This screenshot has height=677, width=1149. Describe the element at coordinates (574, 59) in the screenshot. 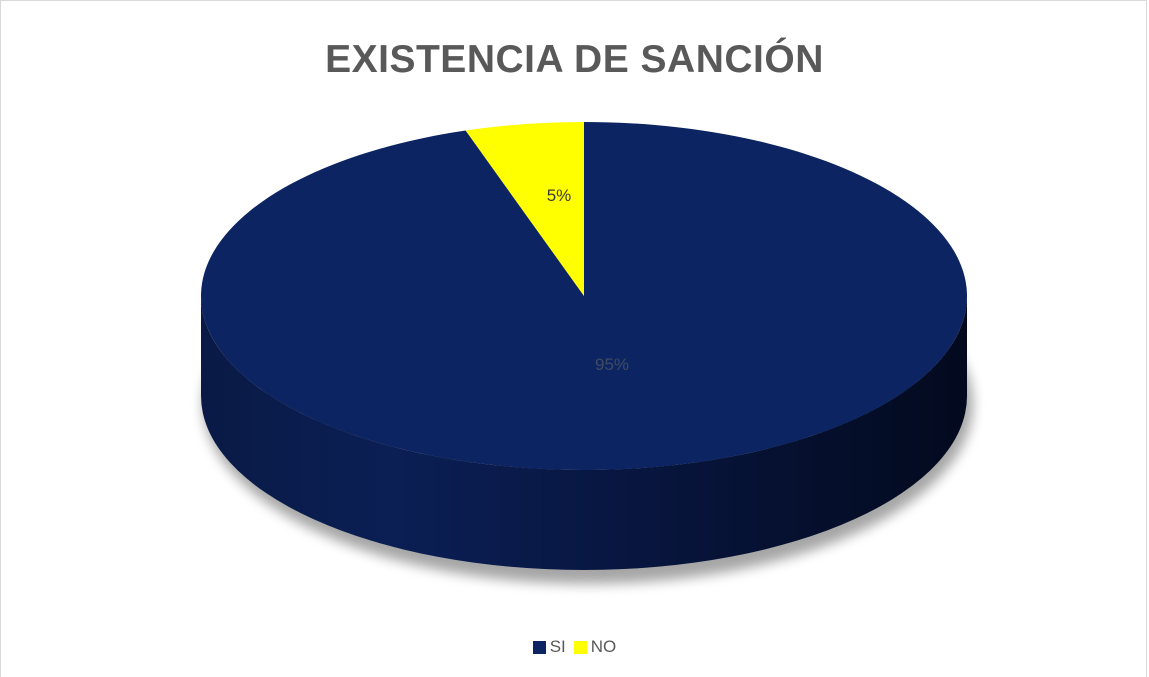

I see `chart-title: EXISTENCIA DE SANCIÓN` at that location.